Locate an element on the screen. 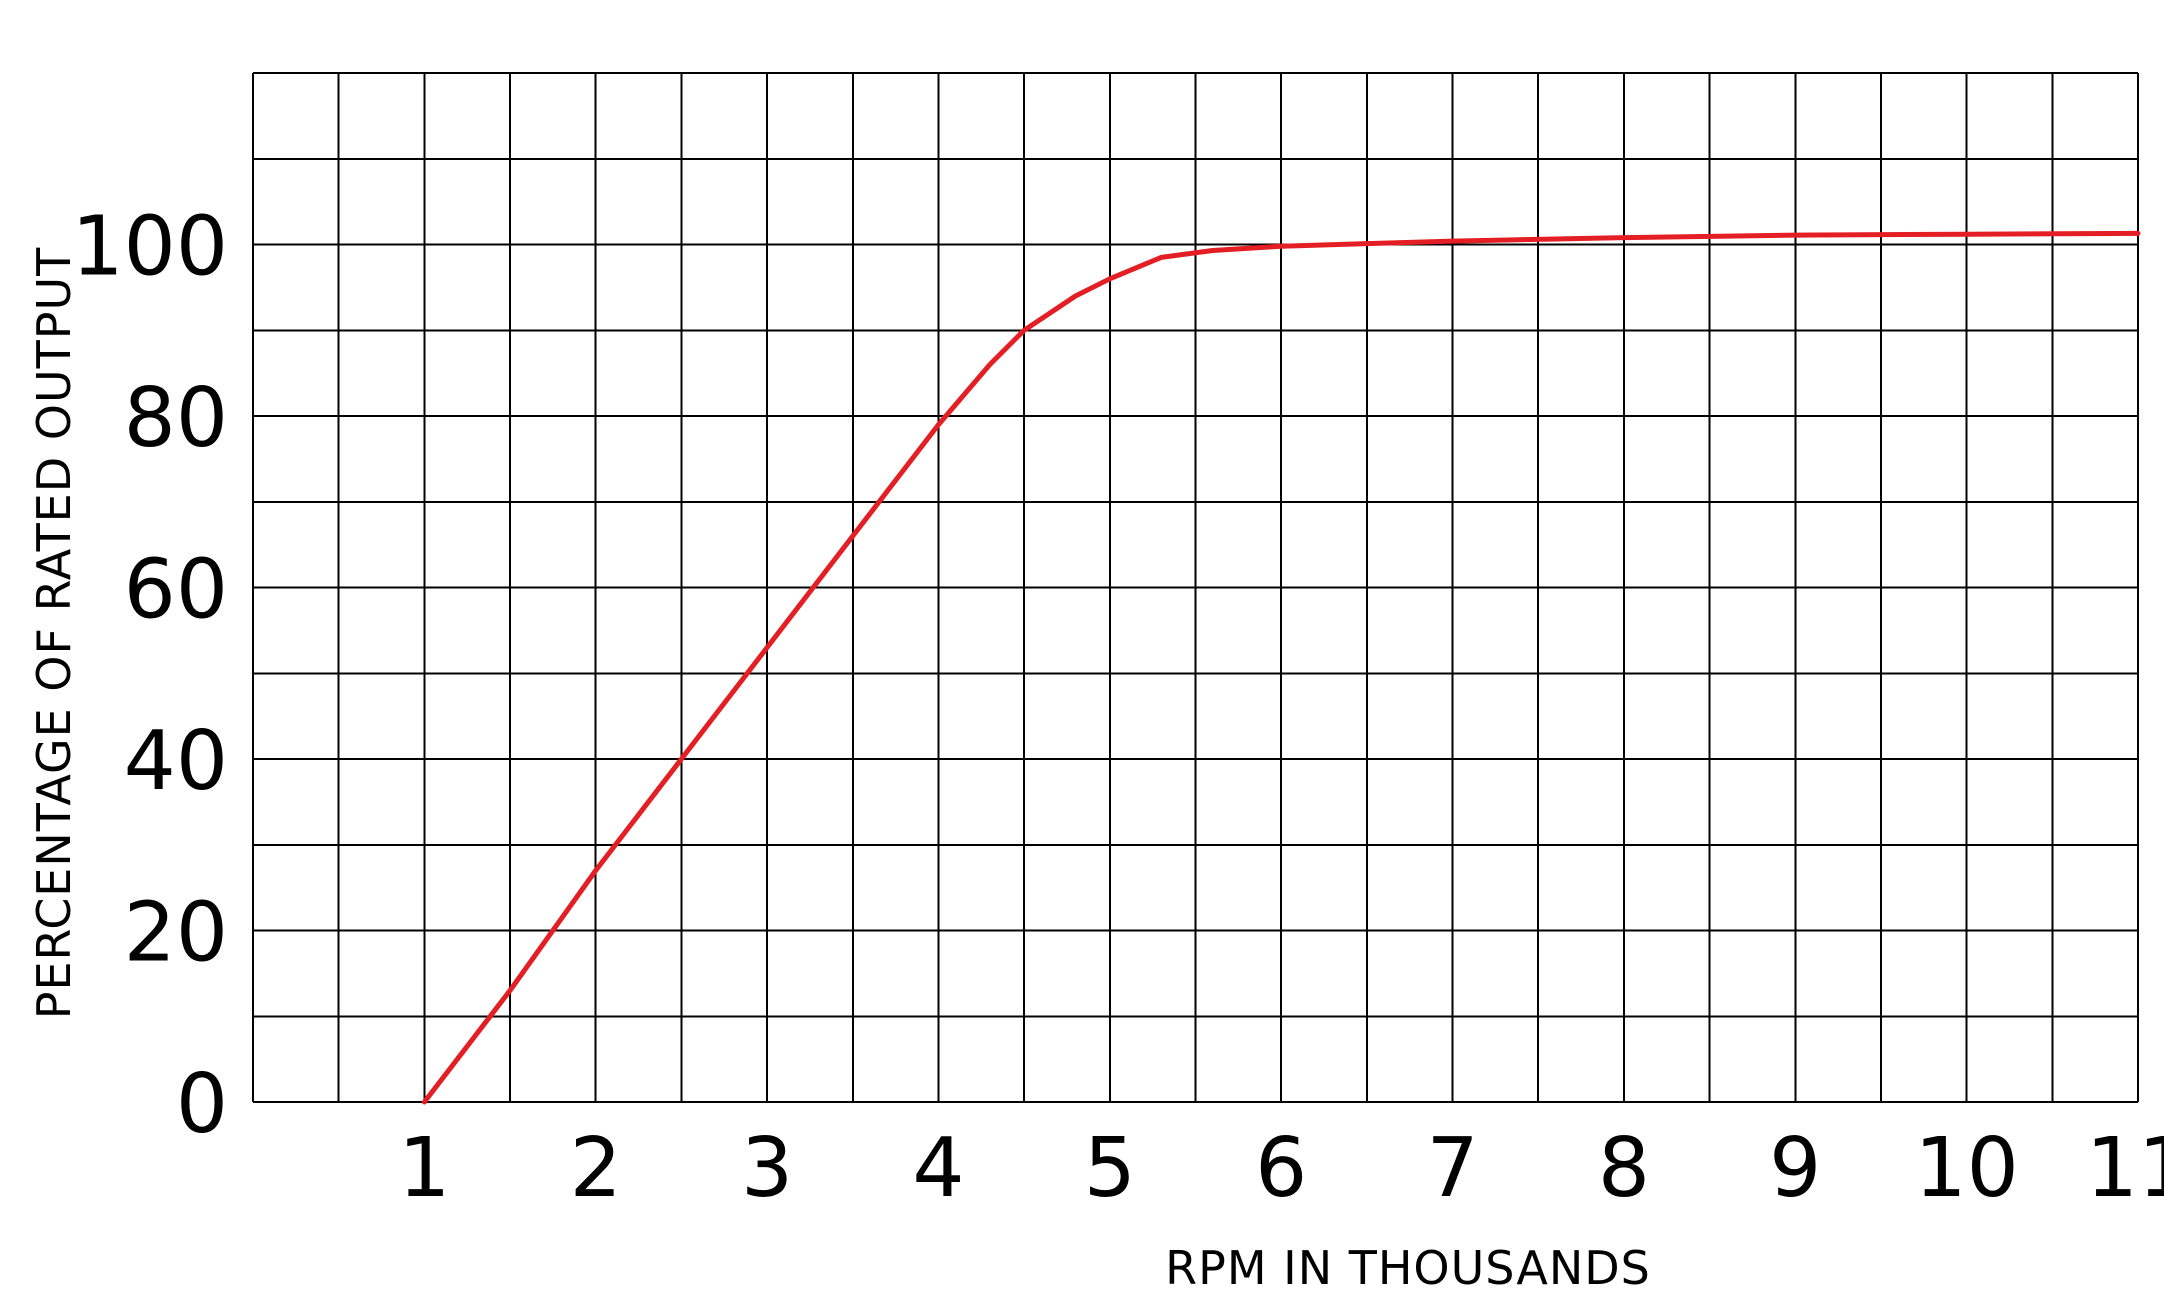 This screenshot has width=2164, height=1304. x-tick-label: 8 is located at coordinates (1624, 1168).